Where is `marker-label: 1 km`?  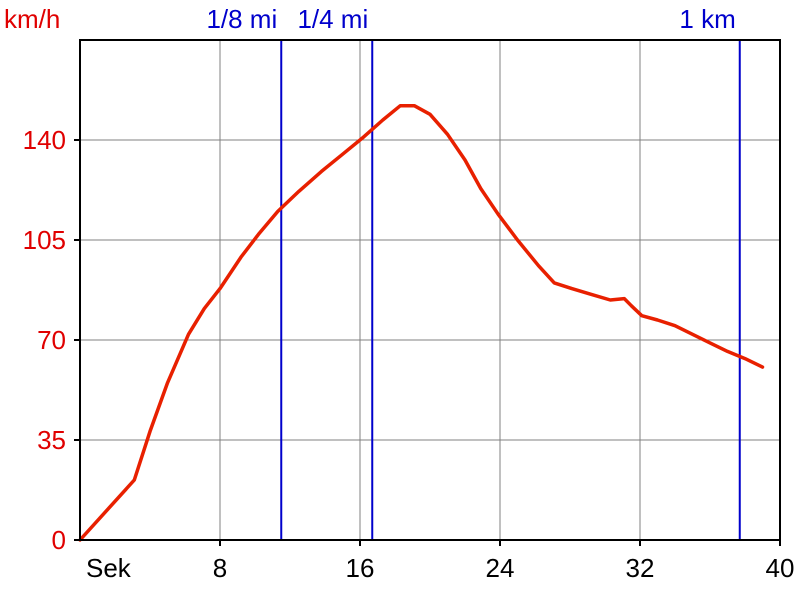
marker-label: 1 km is located at coordinates (707, 19).